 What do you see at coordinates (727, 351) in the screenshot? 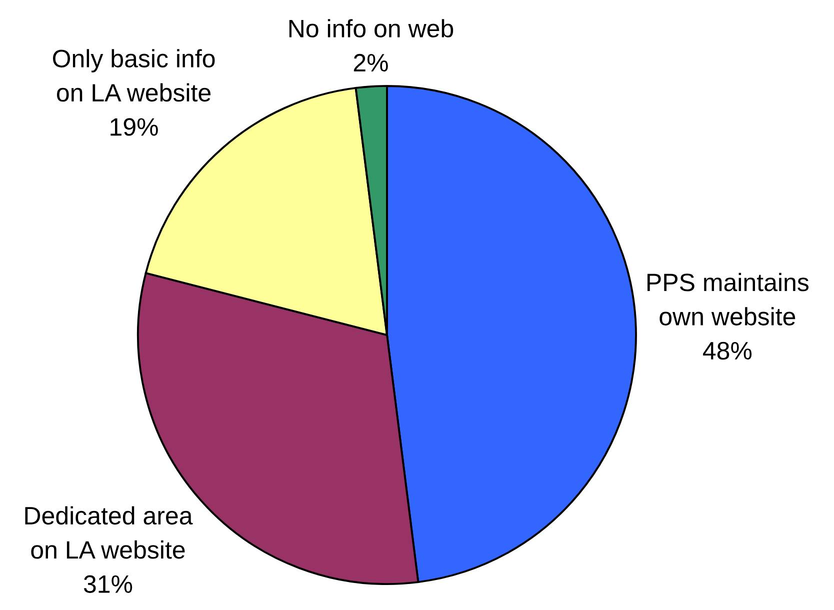
I see `data-label: 48%` at bounding box center [727, 351].